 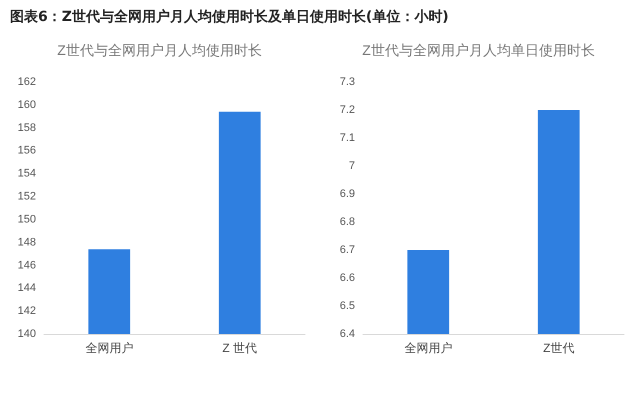 What do you see at coordinates (347, 82) in the screenshot?
I see `y-tick-label: 7.3` at bounding box center [347, 82].